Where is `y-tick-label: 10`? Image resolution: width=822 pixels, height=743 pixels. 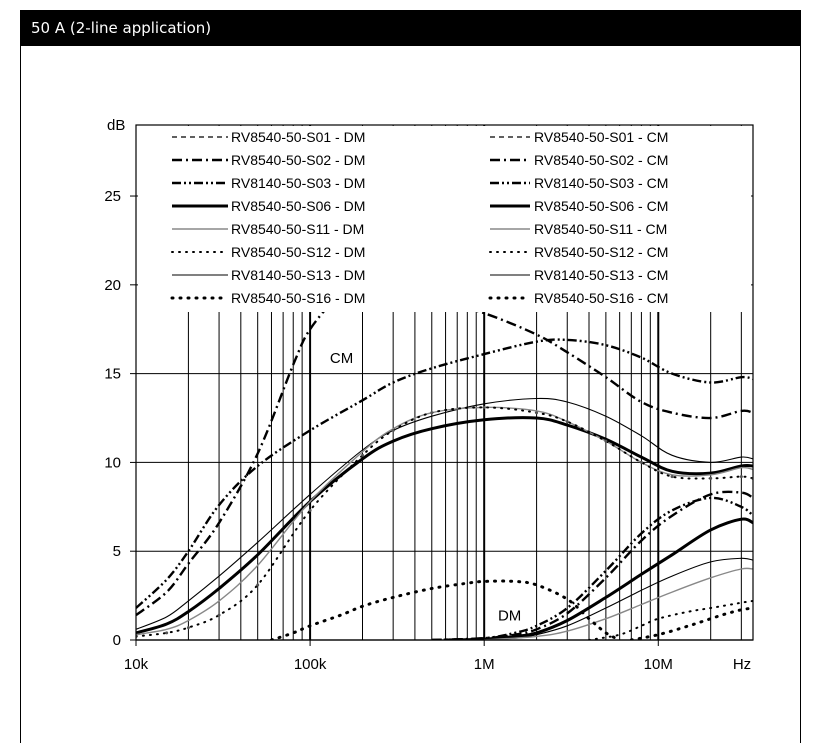
y-tick-label: 10 is located at coordinates (112, 462).